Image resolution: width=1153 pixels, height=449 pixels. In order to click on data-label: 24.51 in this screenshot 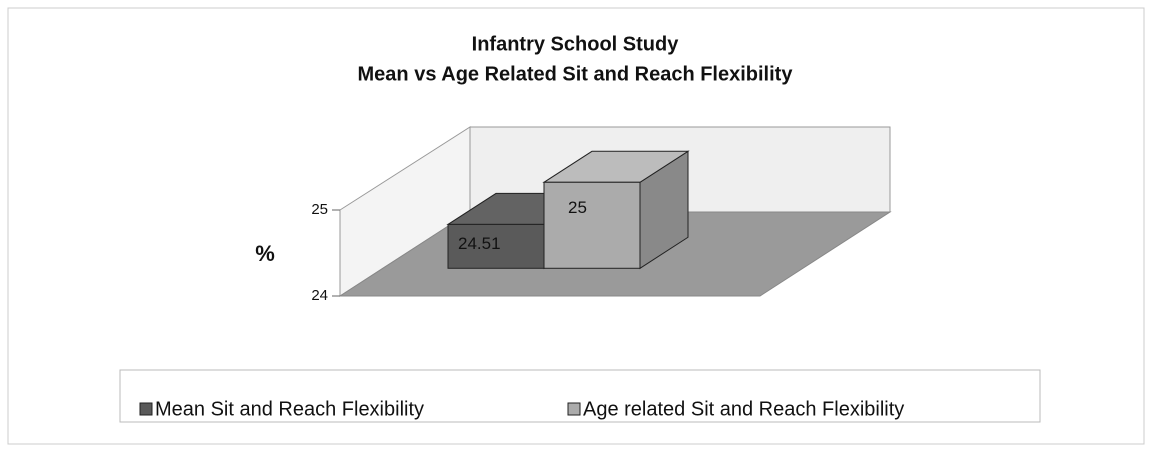, I will do `click(479, 243)`.